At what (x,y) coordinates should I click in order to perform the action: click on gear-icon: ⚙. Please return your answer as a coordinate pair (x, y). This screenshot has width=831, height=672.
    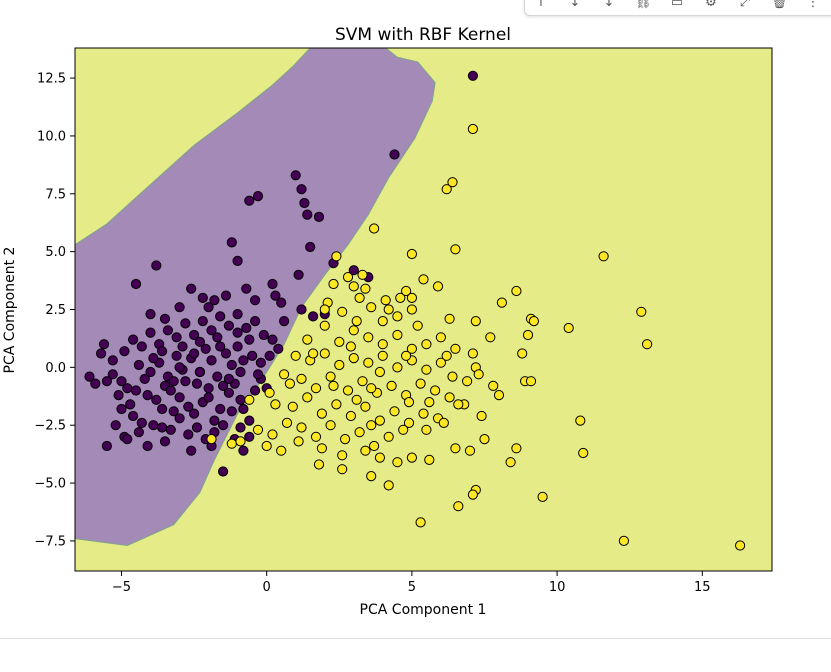
    Looking at the image, I should click on (711, 5).